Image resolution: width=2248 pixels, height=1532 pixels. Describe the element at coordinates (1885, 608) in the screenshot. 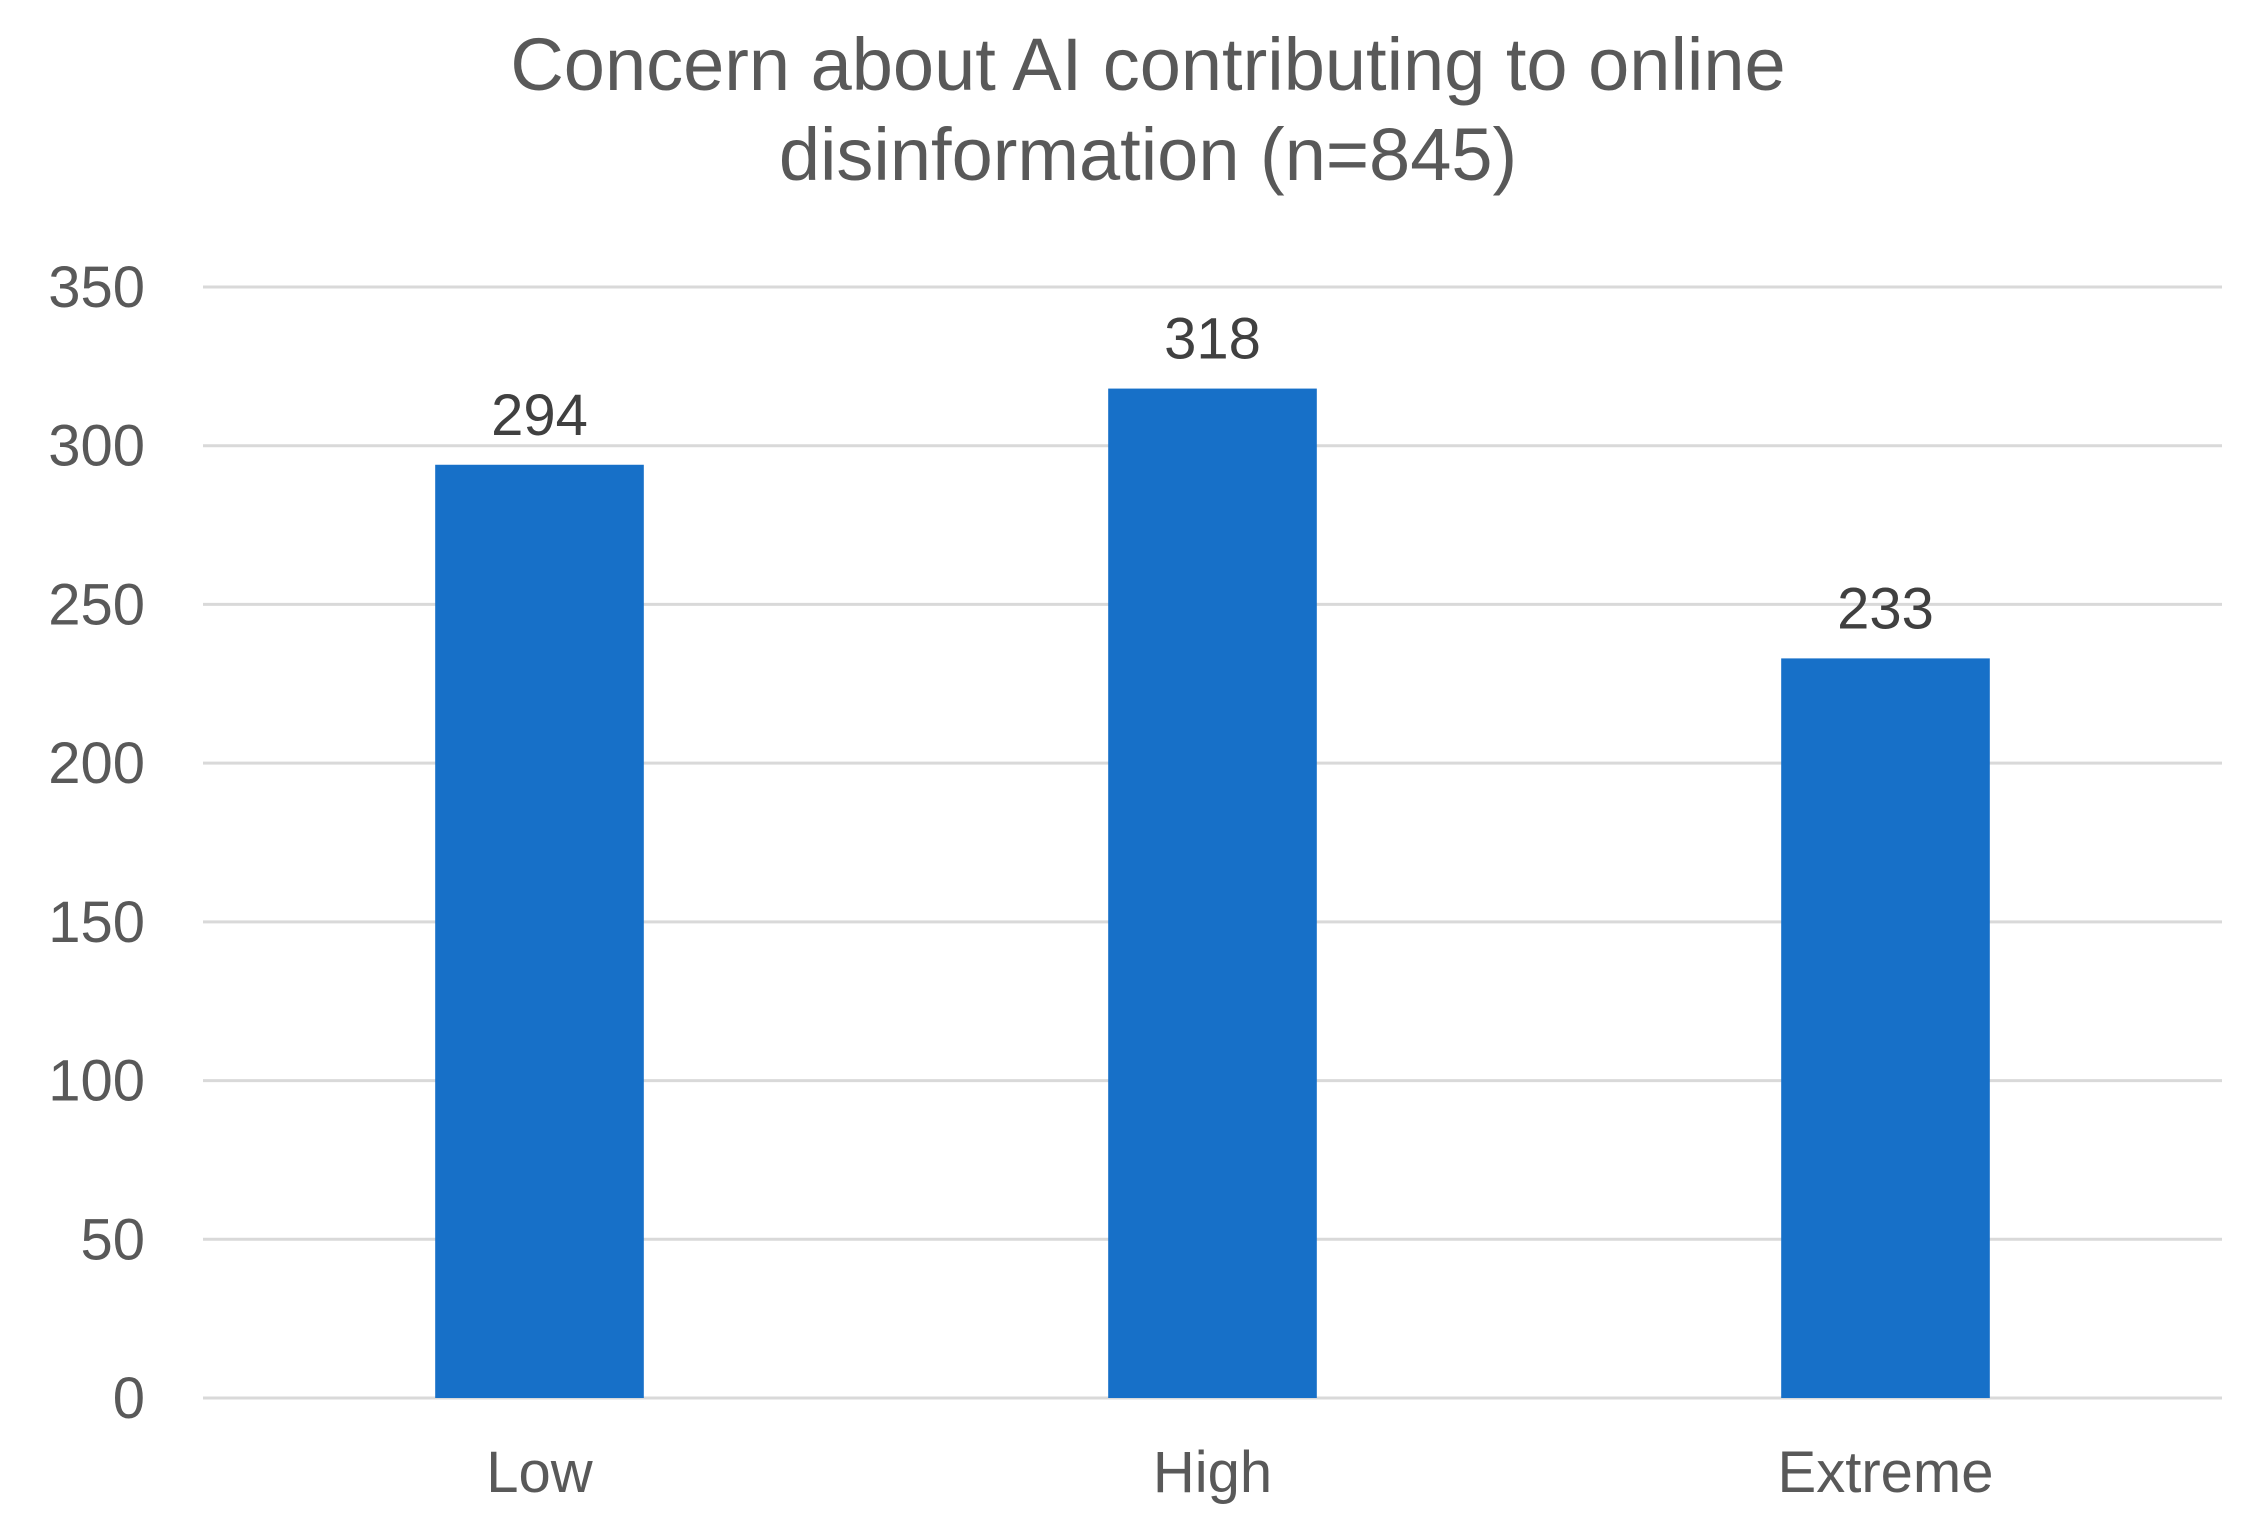

I see `data-label: 233` at that location.